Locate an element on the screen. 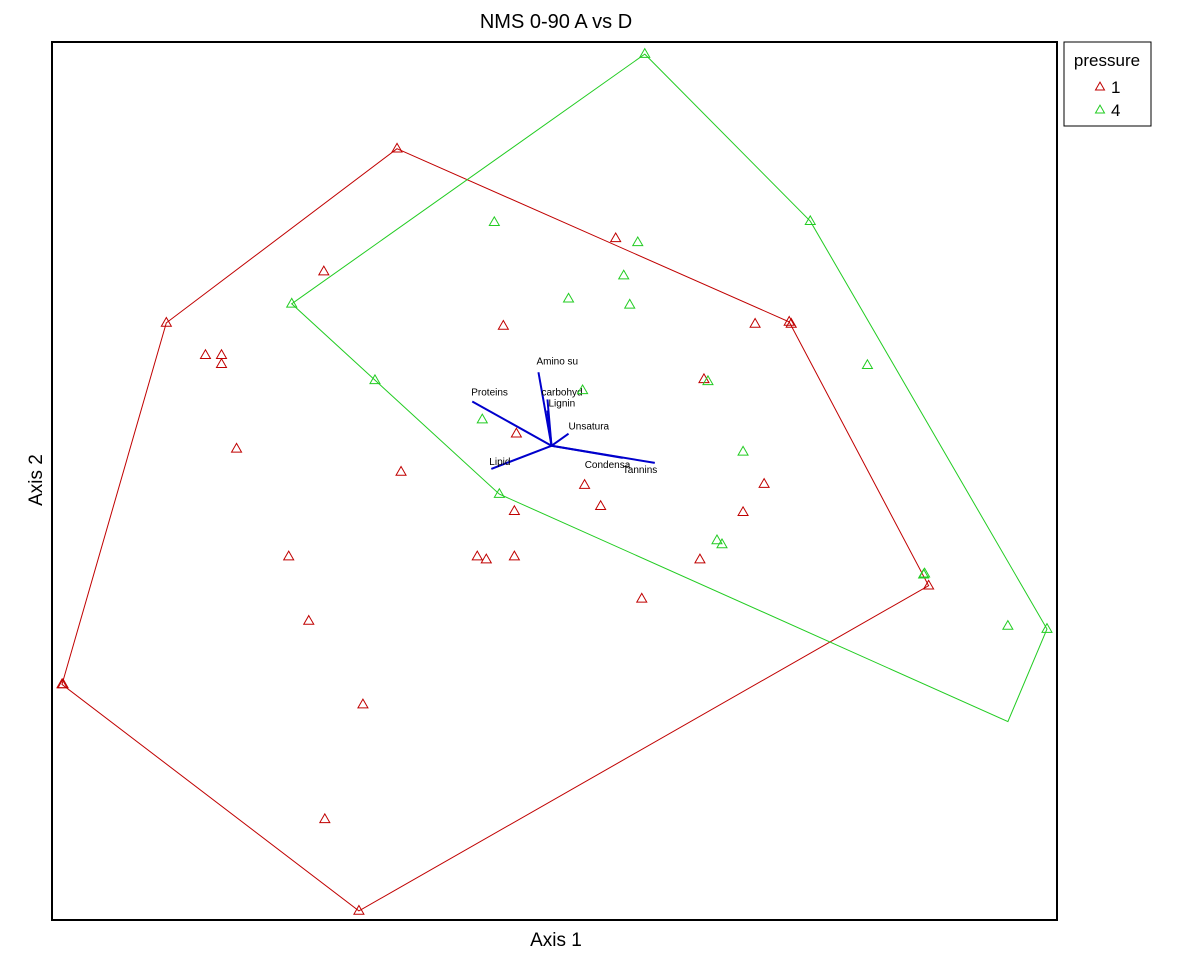 The image size is (1193, 963). vector-label-5: Condensa is located at coordinates (608, 465).